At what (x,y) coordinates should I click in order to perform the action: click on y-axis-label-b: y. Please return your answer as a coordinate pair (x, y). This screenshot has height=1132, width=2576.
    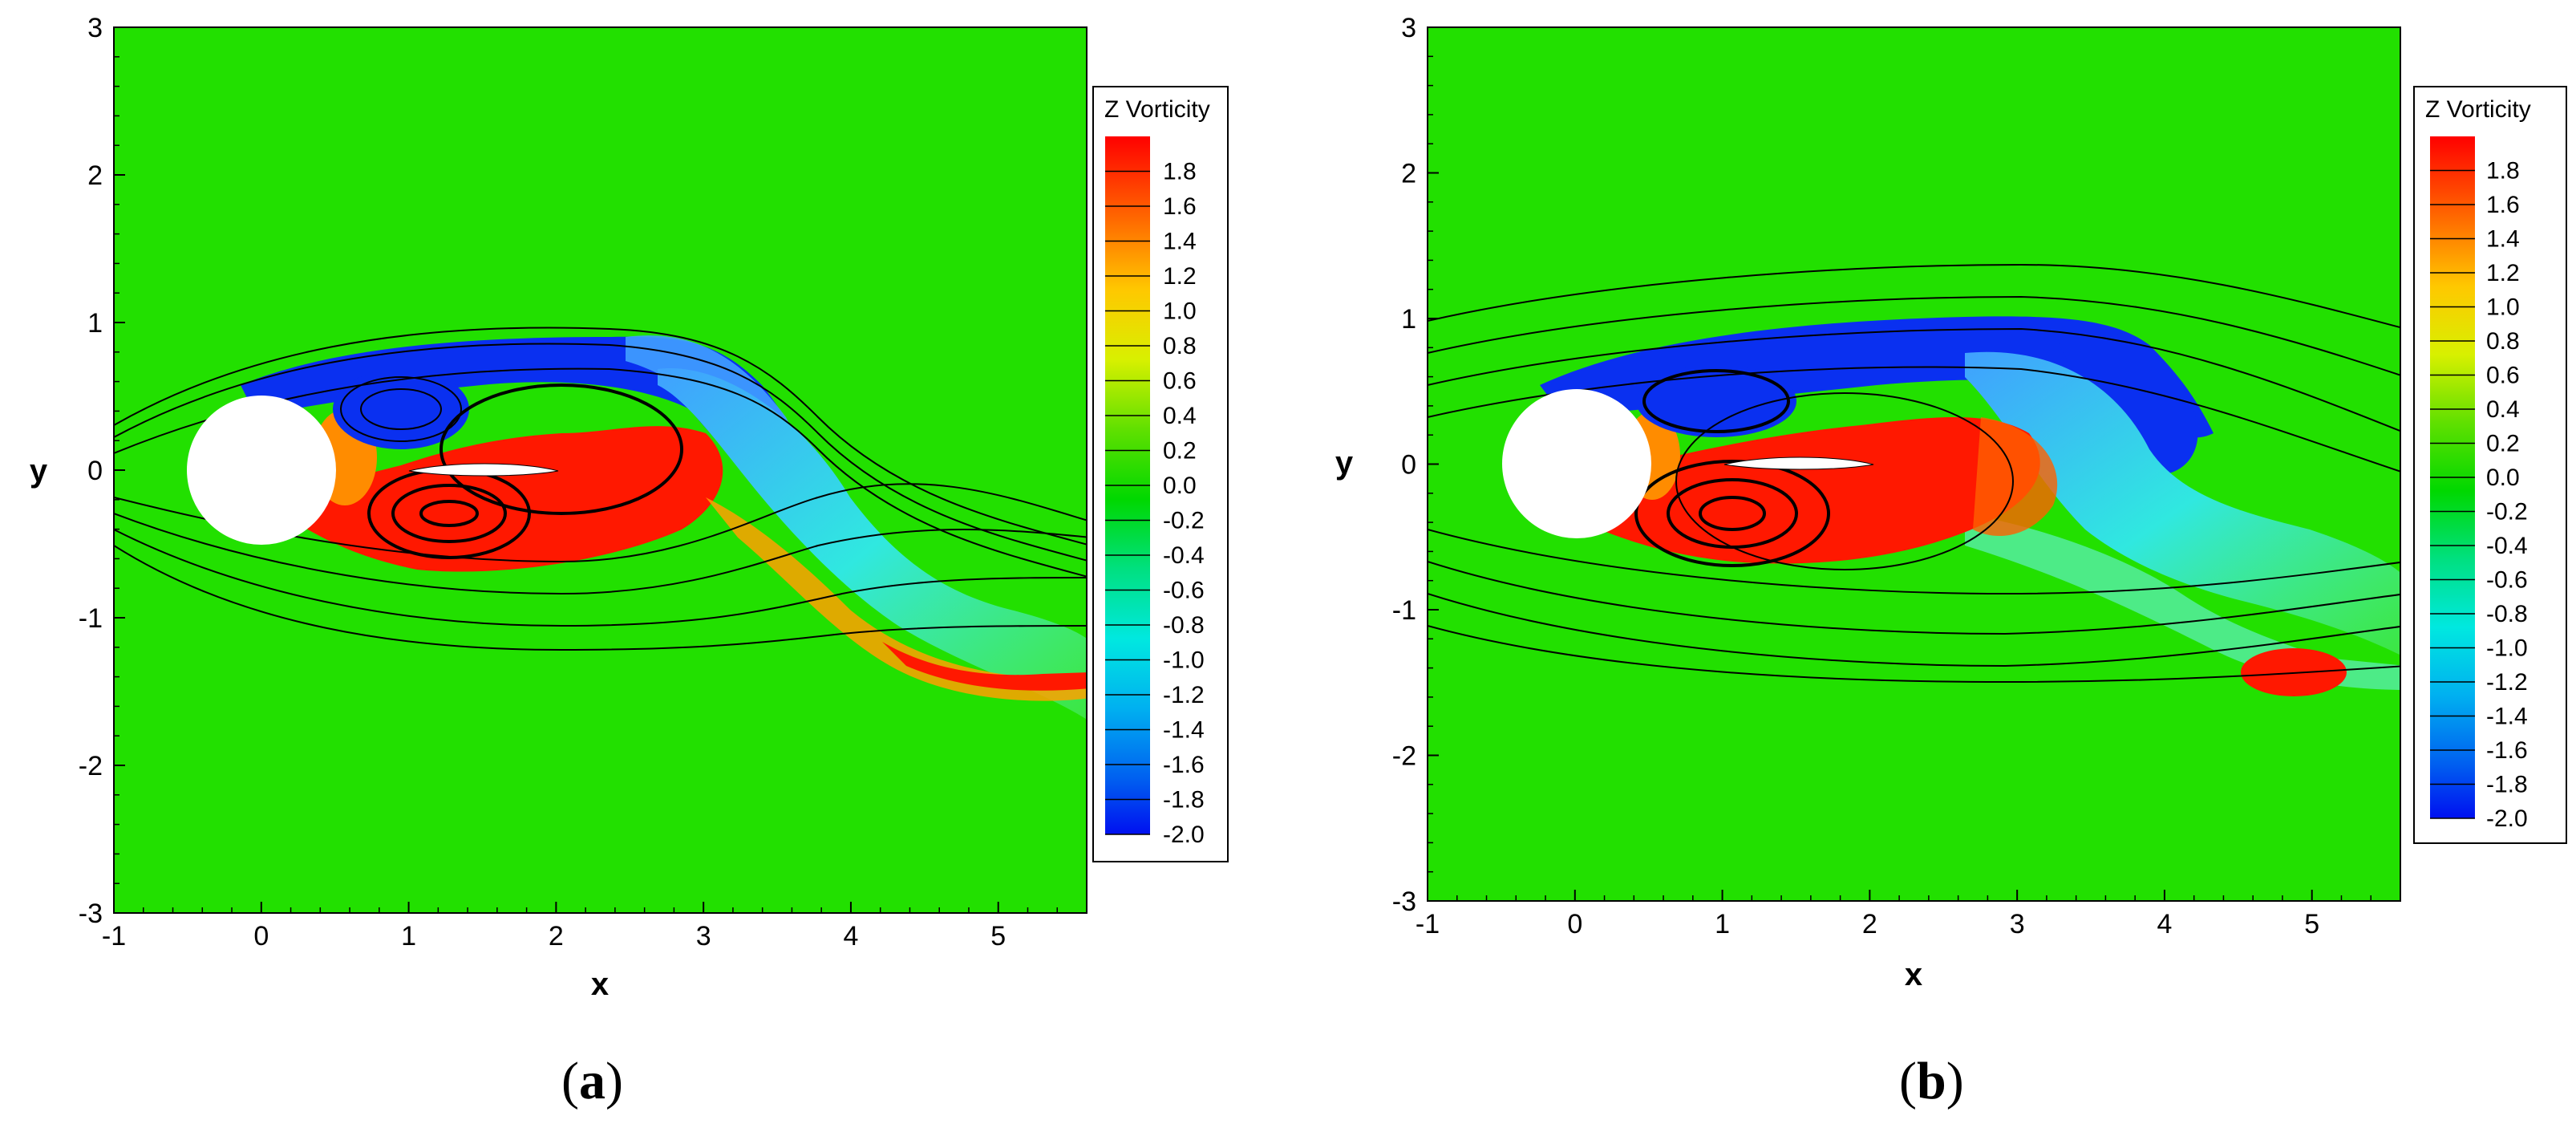
    Looking at the image, I should click on (1344, 463).